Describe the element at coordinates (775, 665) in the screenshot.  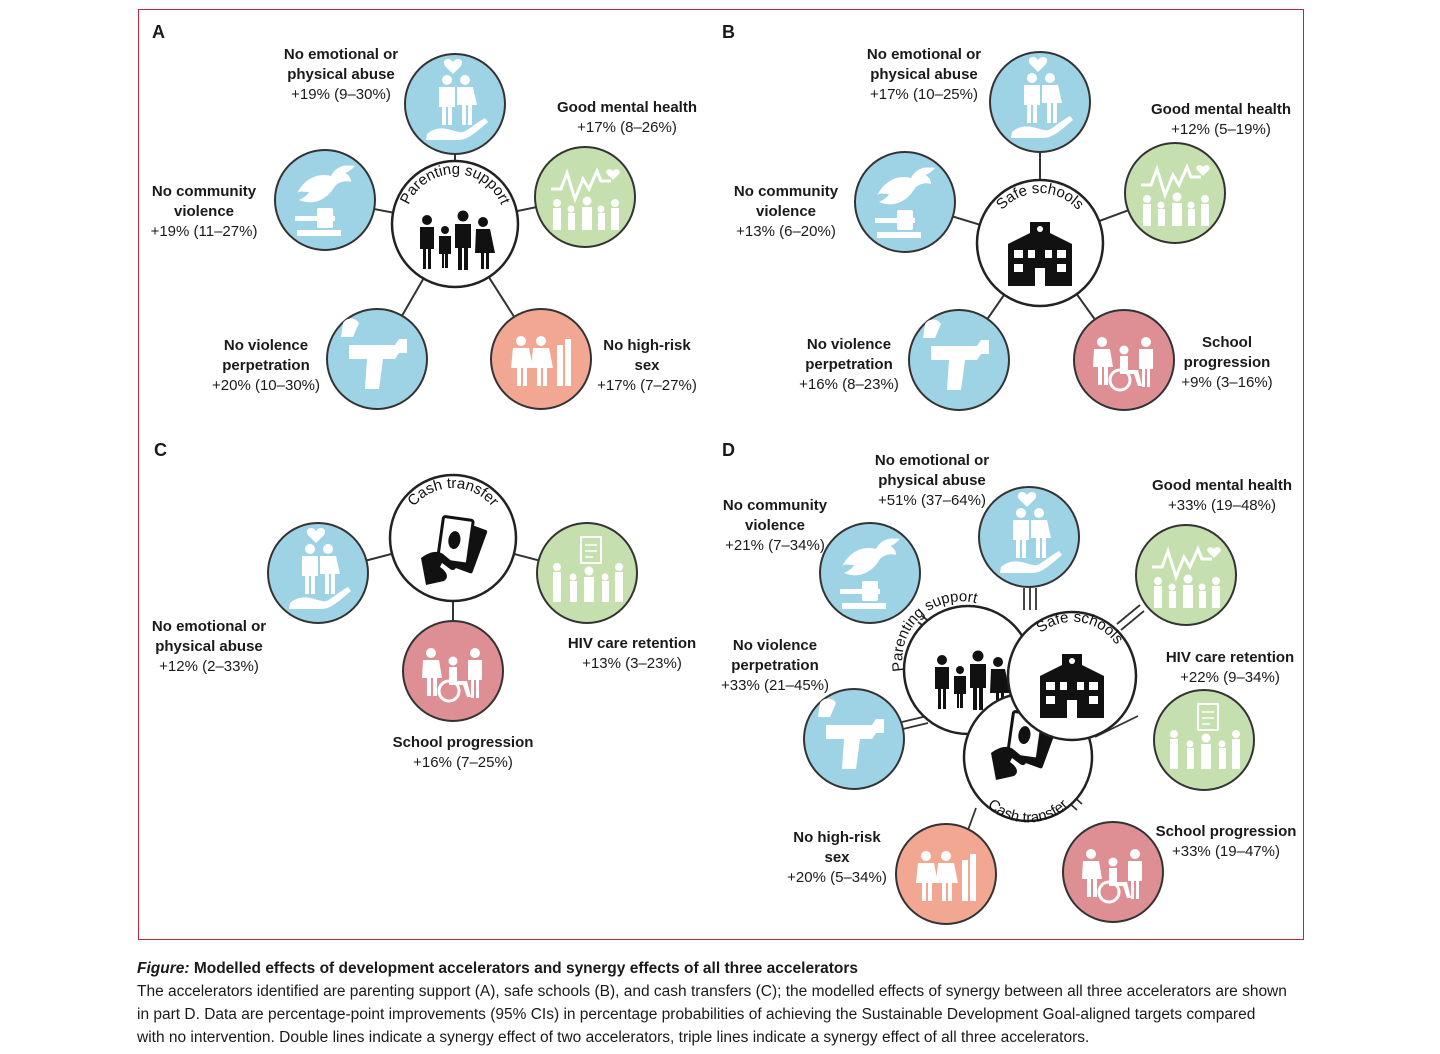
I see `label-d-perpetration: No violence perpetration +33% (21–45%)` at that location.